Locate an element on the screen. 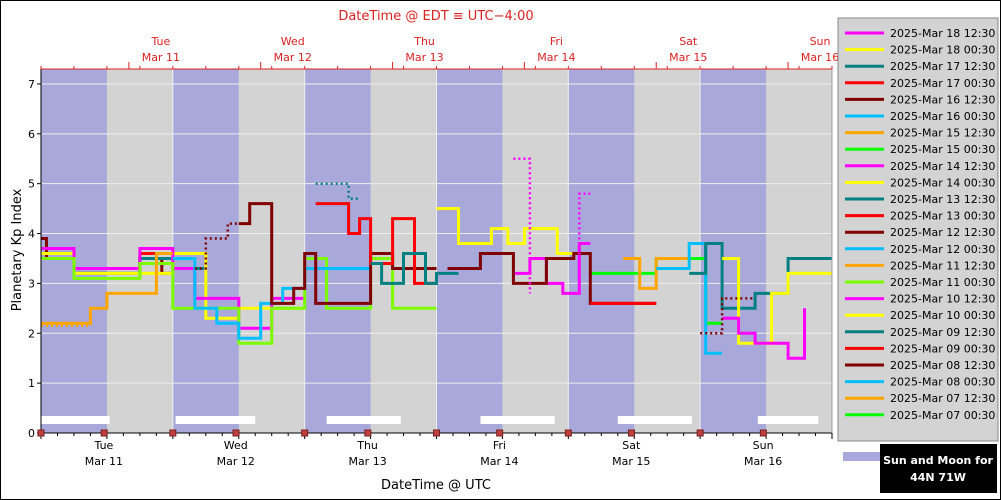  x-tick-date-label: Mar 14 is located at coordinates (499, 461).